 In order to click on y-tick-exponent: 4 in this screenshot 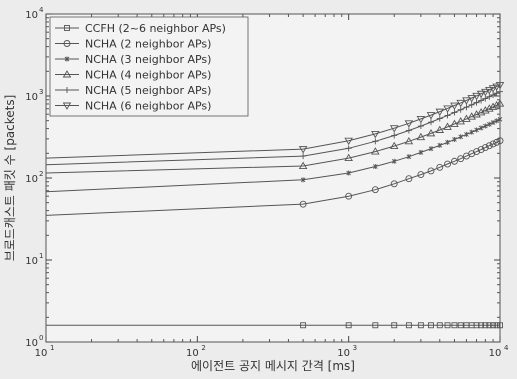, I will do `click(41, 10)`.